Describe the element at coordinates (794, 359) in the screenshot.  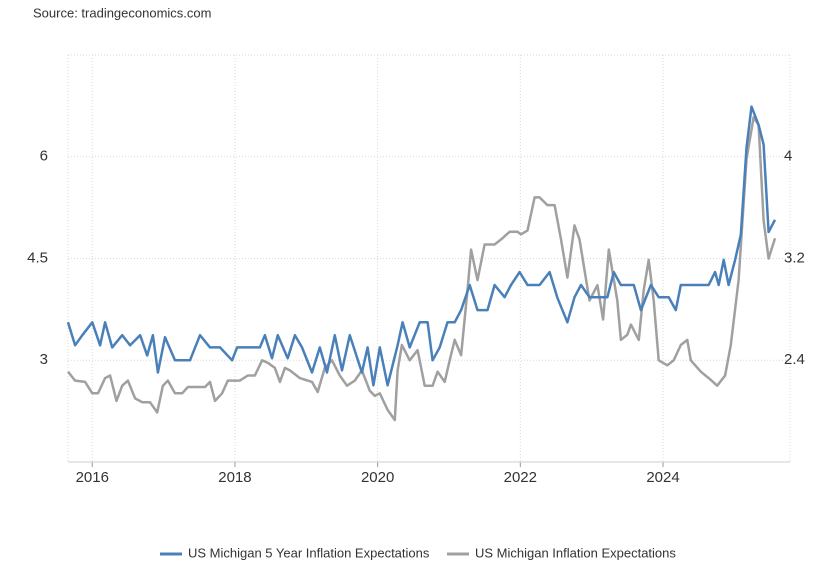
I see `y2-tick-label: 2.4` at that location.